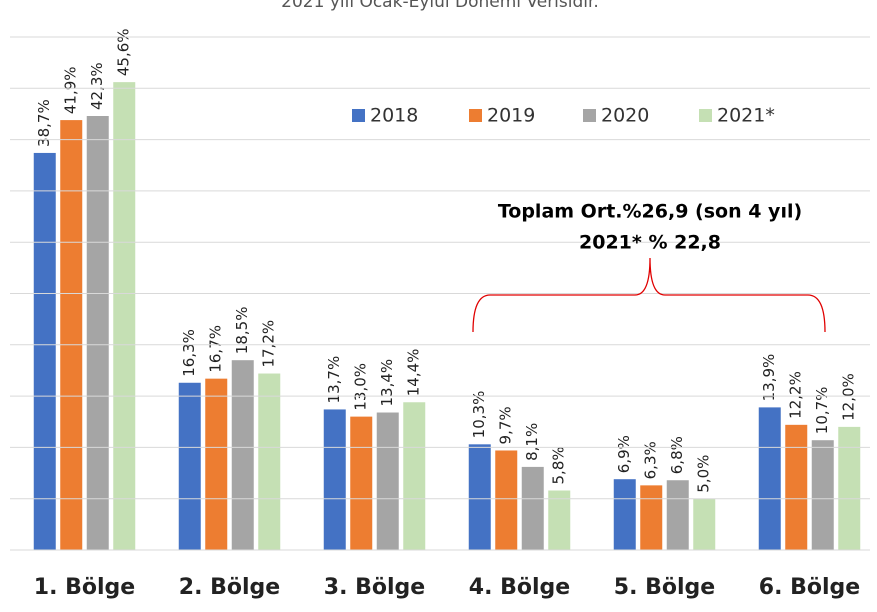  I want to click on data-label: 13,7%, so click(334, 380).